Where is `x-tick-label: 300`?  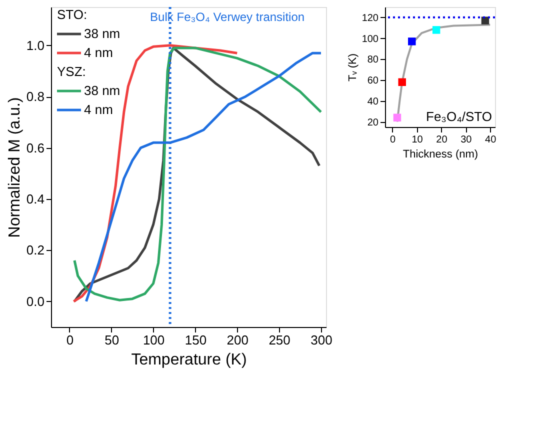 x-tick-label: 300 is located at coordinates (321, 340).